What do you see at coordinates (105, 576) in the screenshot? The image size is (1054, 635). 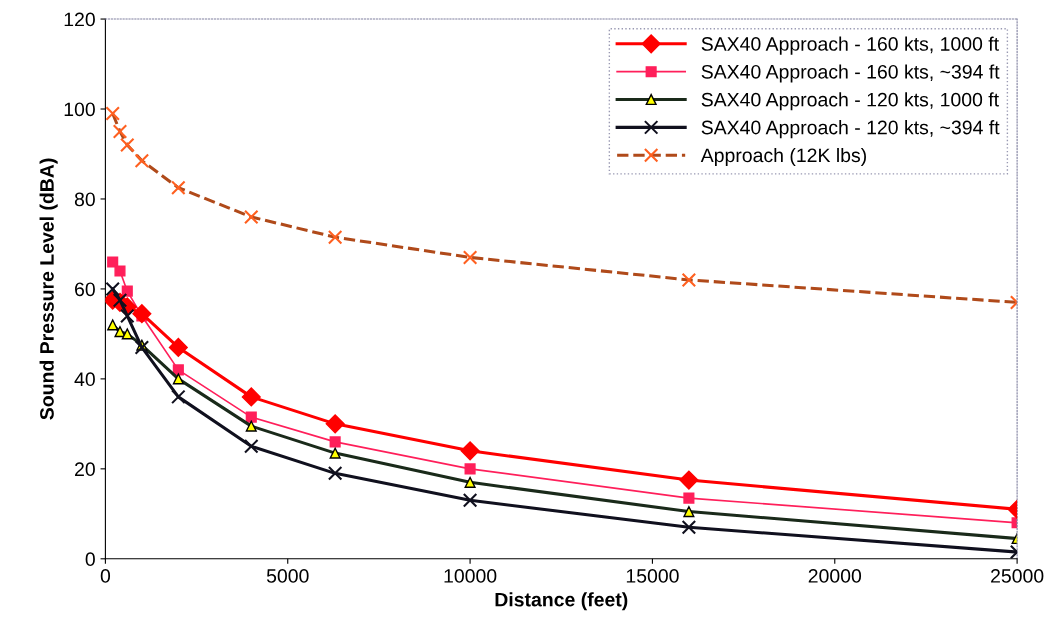 I see `x-tick-label: 0` at bounding box center [105, 576].